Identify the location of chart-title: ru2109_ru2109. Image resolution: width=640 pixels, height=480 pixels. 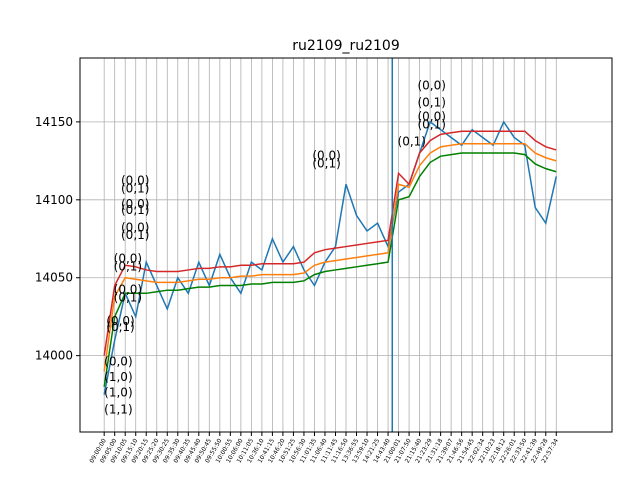
(346, 46).